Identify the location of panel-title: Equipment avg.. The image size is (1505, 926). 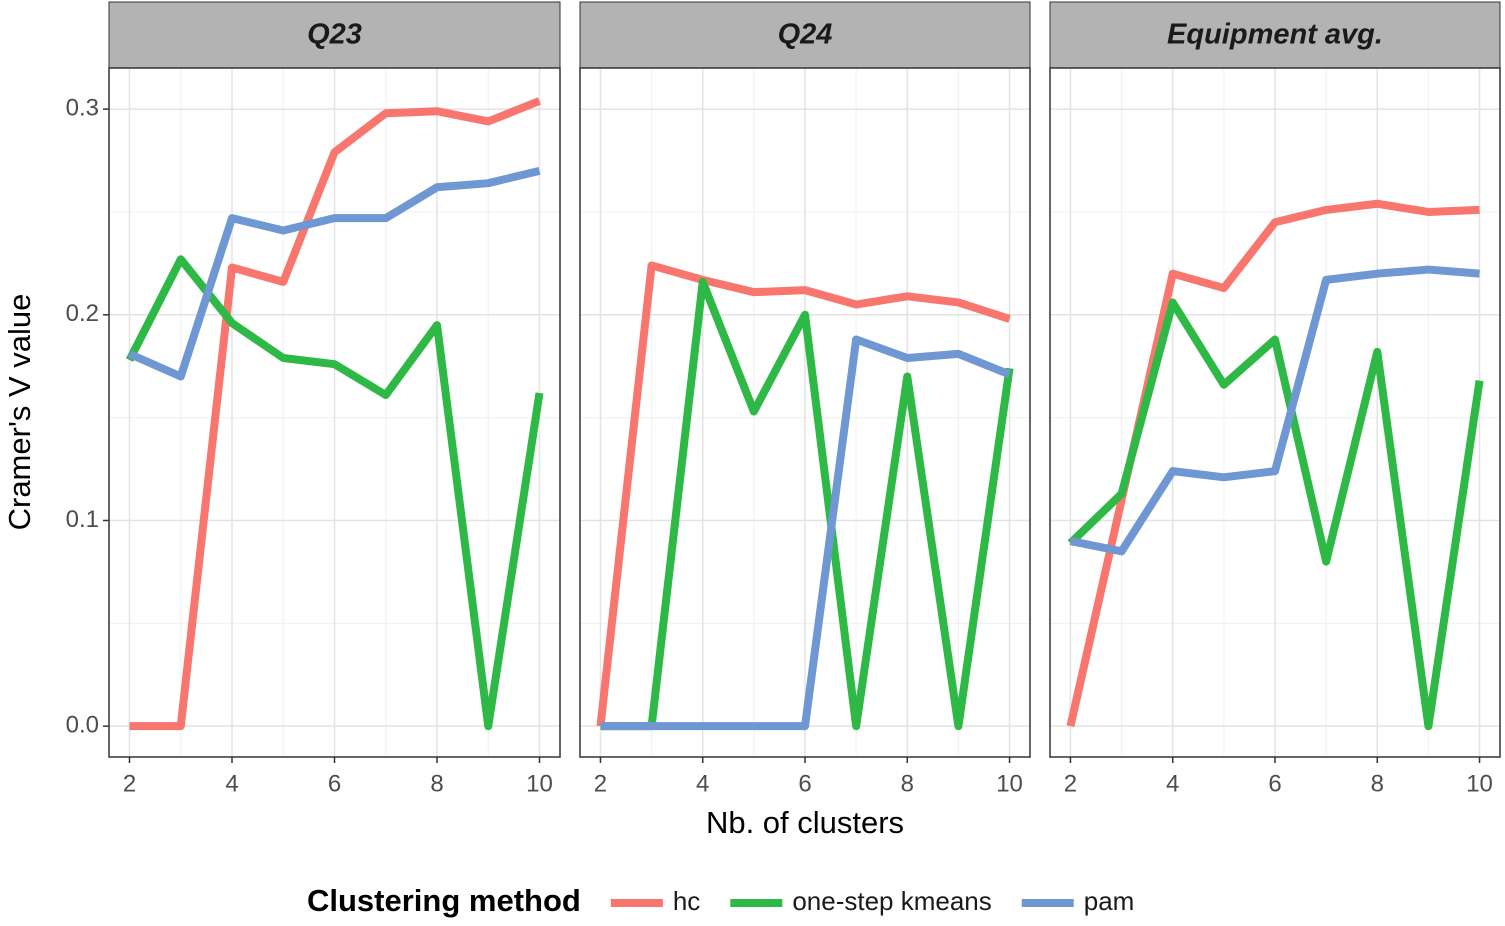
(1275, 35).